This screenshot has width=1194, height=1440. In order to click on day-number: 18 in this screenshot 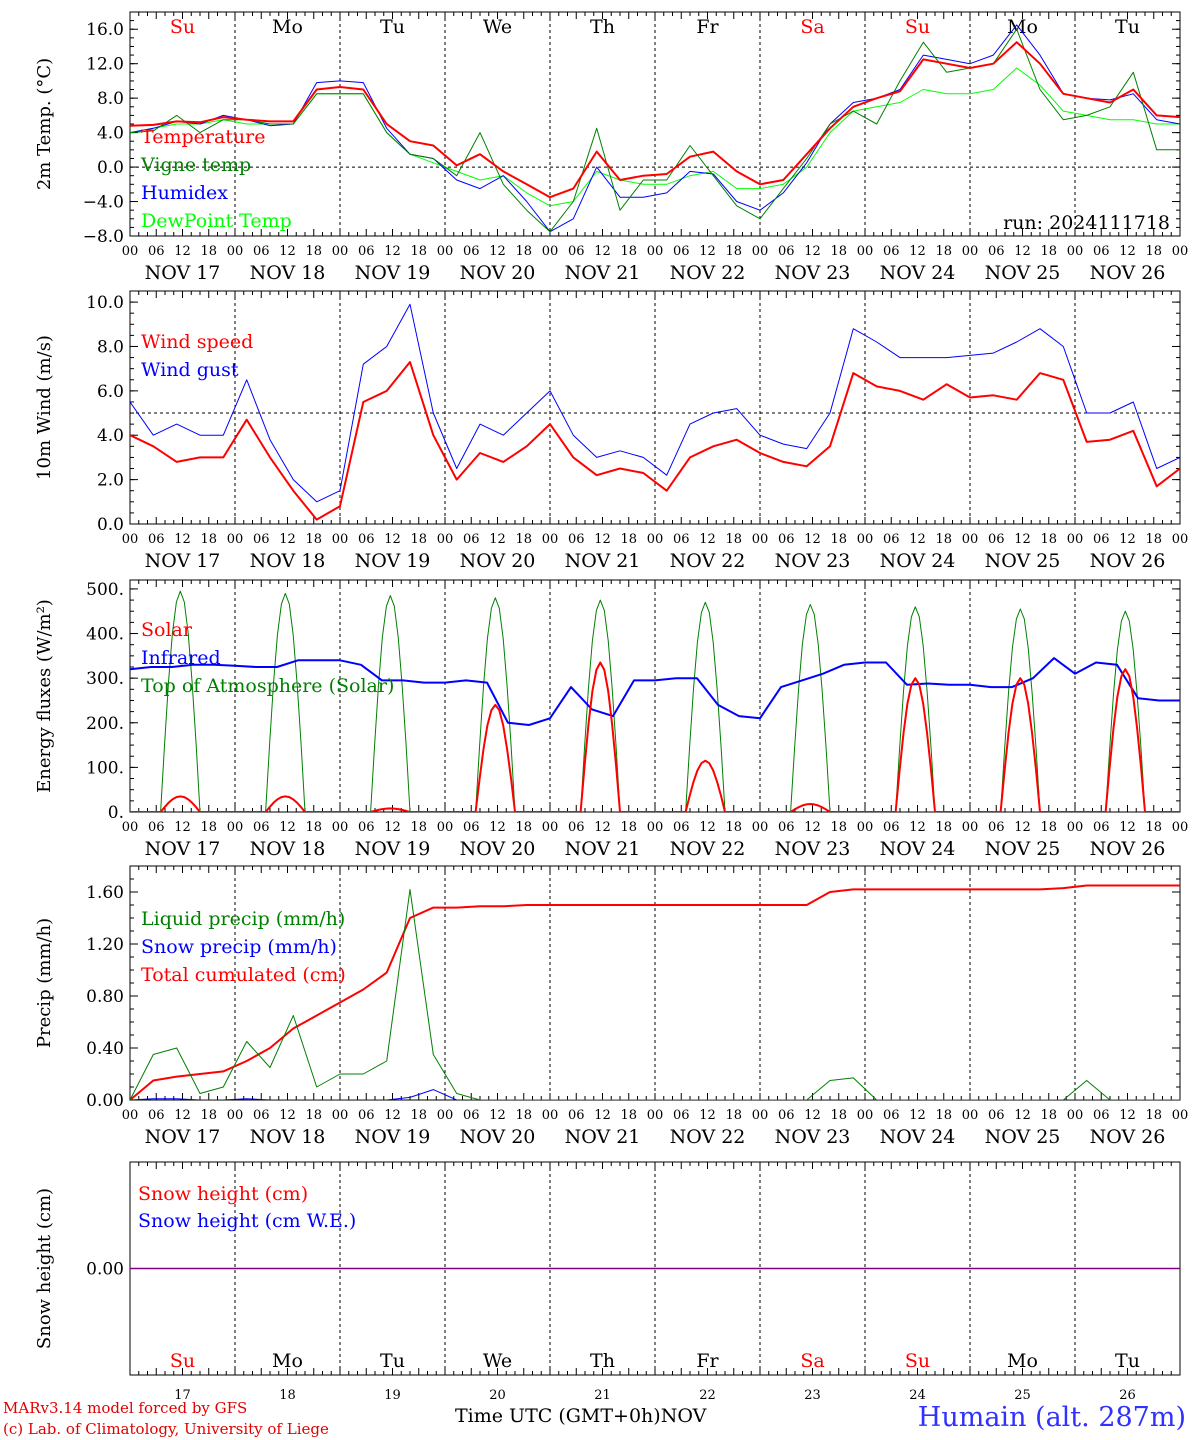, I will do `click(287, 1394)`.